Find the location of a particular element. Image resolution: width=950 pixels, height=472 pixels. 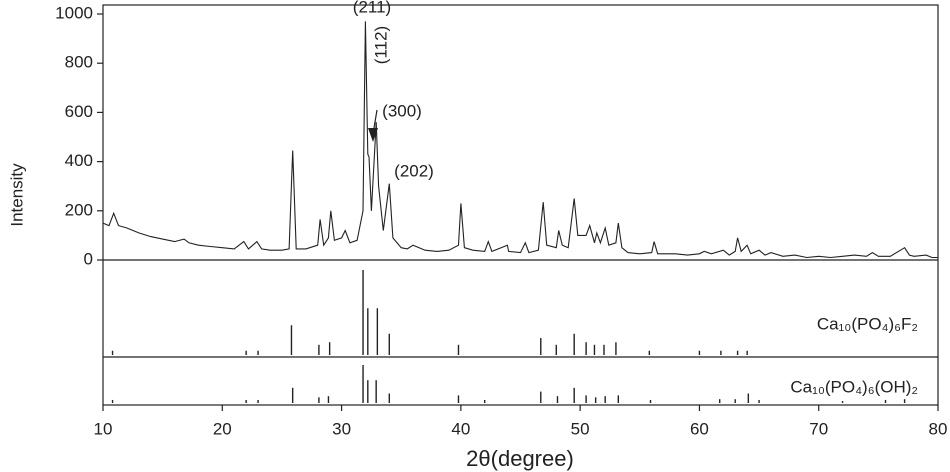

y-tick-label: 800 is located at coordinates (79, 62).